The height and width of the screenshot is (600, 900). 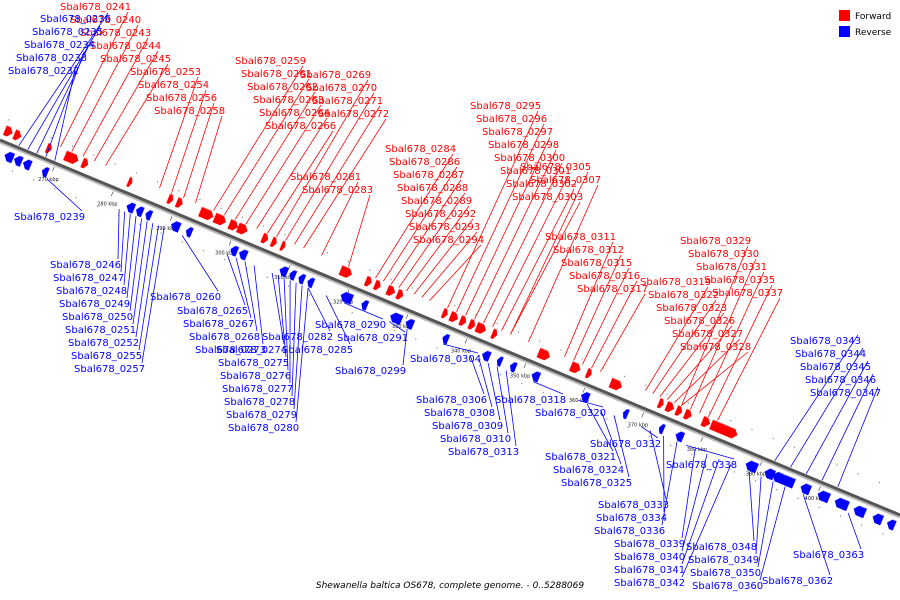 What do you see at coordinates (828, 555) in the screenshot?
I see `reverse-gene-label: Sbal678_0363` at bounding box center [828, 555].